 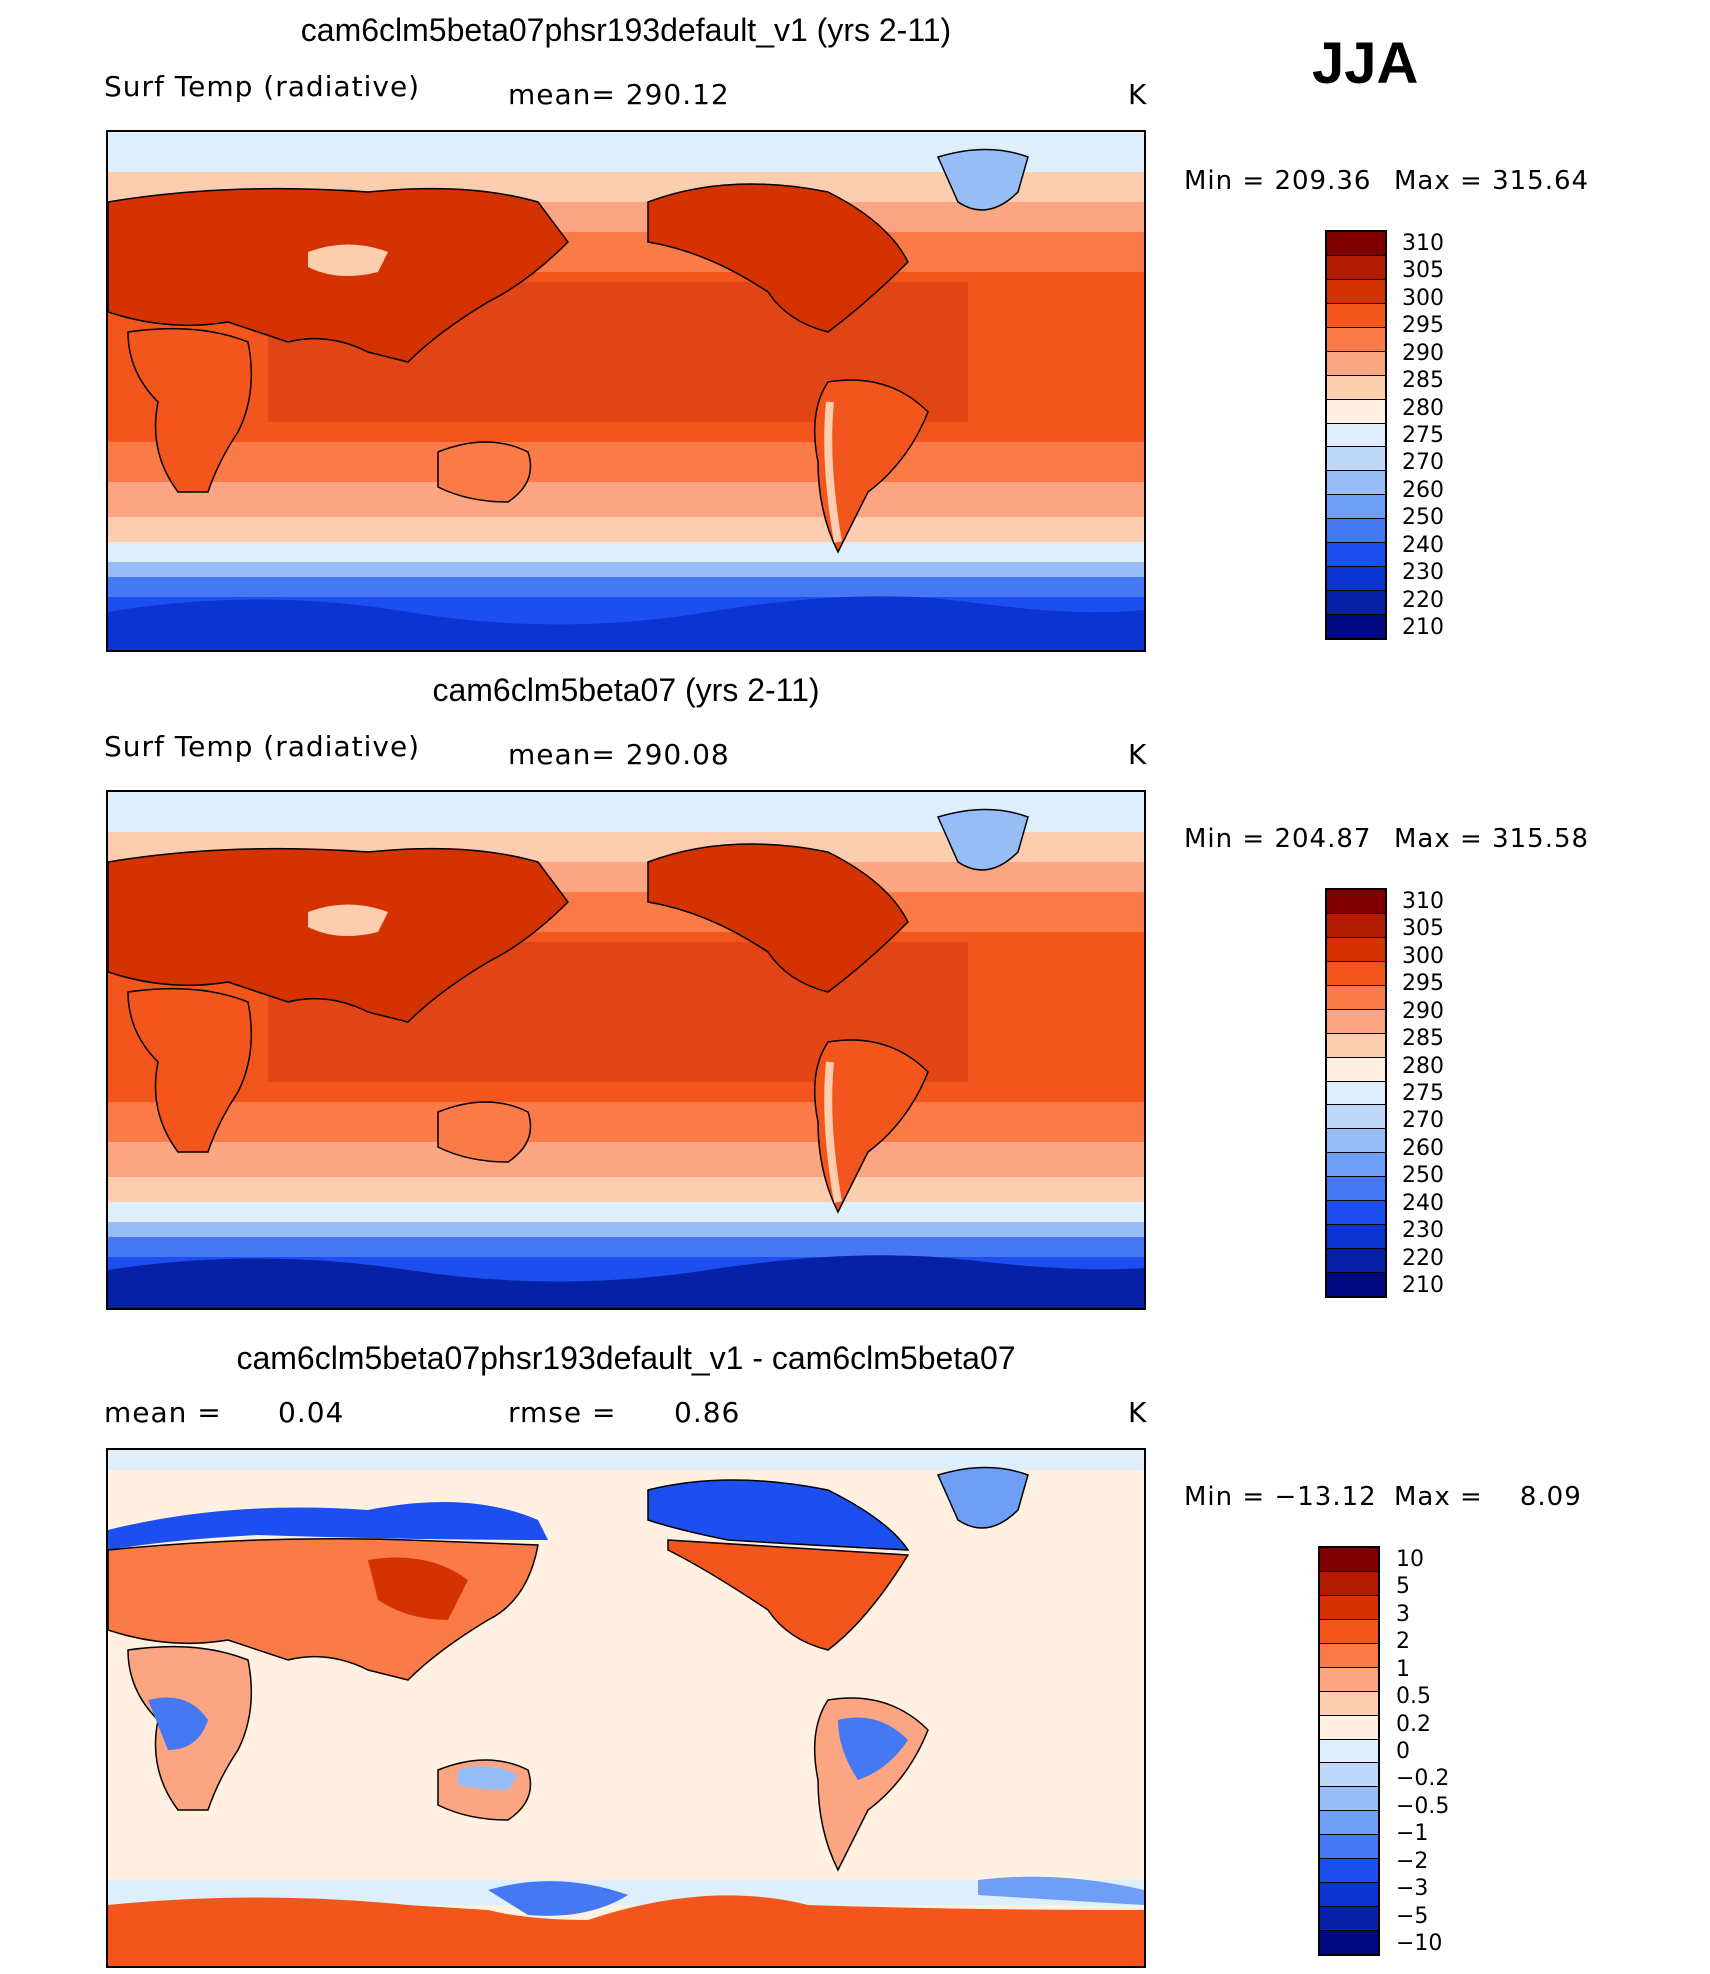 What do you see at coordinates (1423, 1121) in the screenshot?
I see `panel2-colorbar-tick-label: 270` at bounding box center [1423, 1121].